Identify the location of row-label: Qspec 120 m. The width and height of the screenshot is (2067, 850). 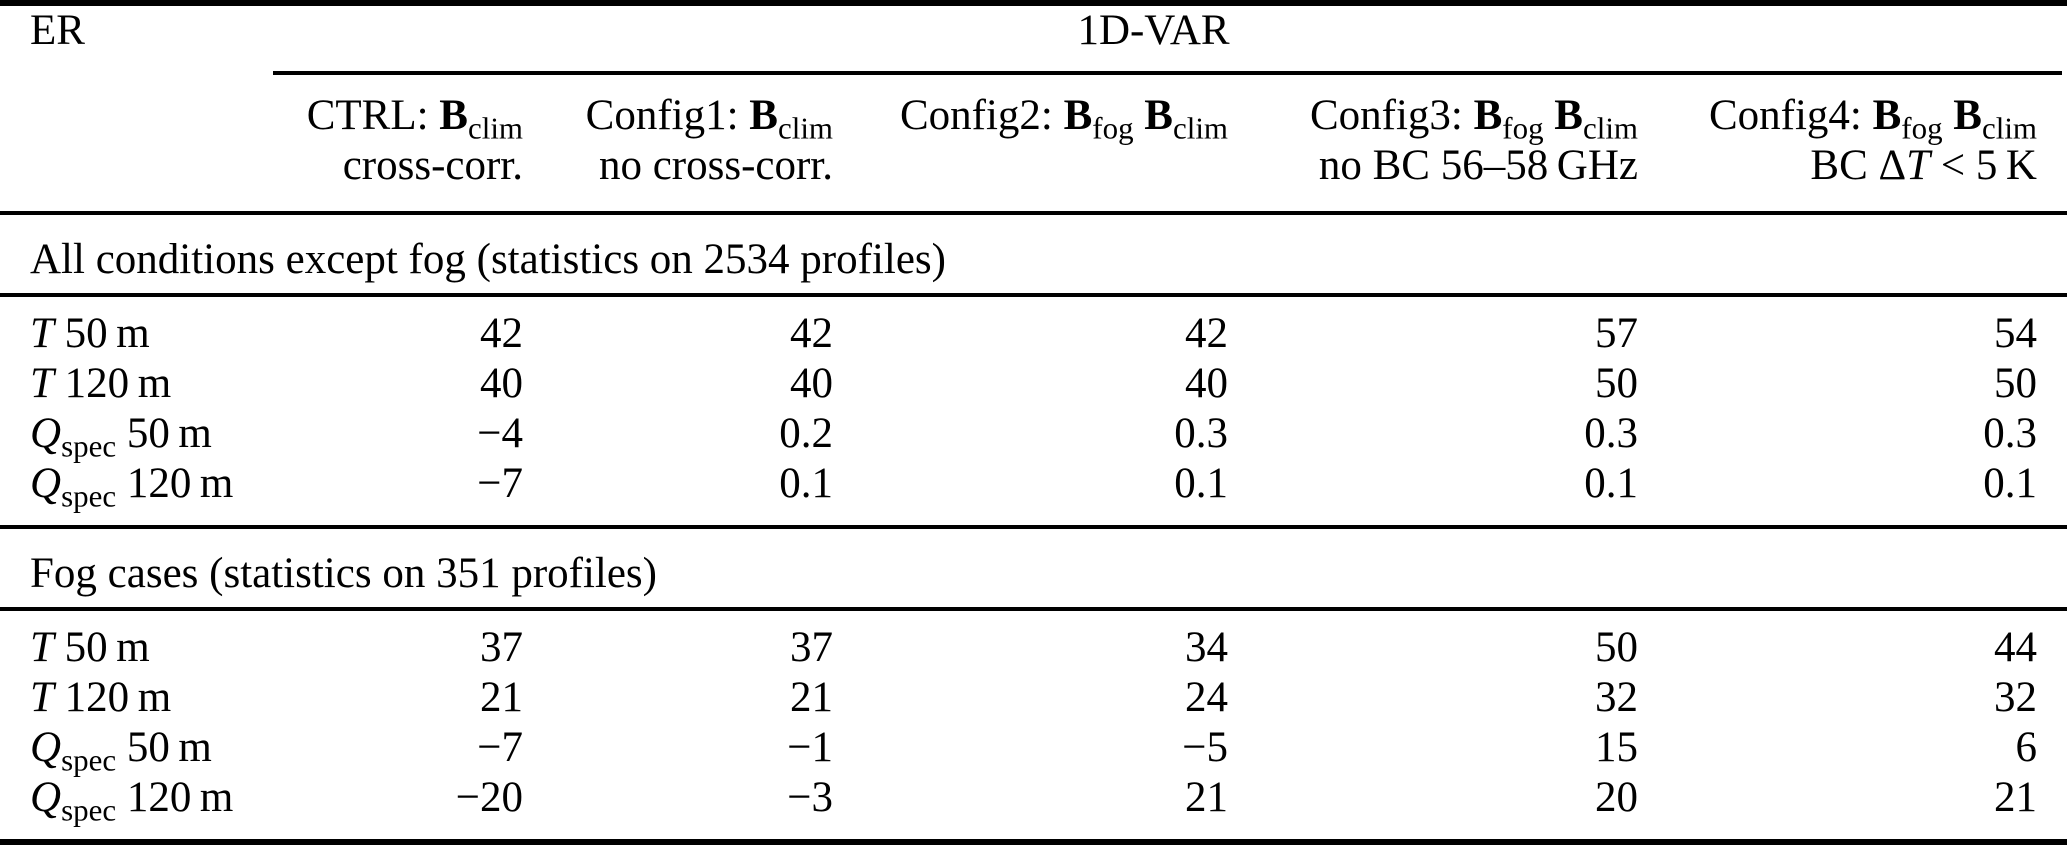
(120, 485).